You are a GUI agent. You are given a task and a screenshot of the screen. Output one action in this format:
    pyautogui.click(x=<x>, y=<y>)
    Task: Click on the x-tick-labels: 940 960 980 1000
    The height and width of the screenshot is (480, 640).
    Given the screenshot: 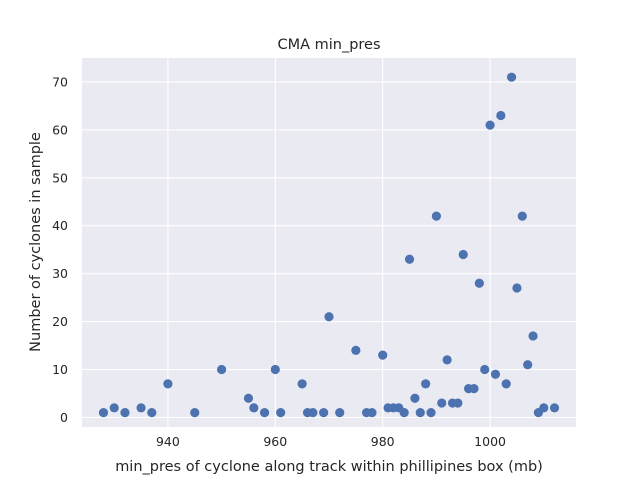 What is the action you would take?
    pyautogui.click(x=331, y=441)
    